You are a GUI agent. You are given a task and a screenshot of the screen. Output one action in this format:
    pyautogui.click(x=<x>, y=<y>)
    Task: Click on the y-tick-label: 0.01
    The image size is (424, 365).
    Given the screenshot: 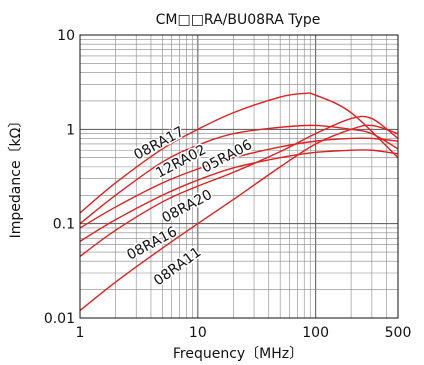 What is the action you would take?
    pyautogui.click(x=59, y=319)
    